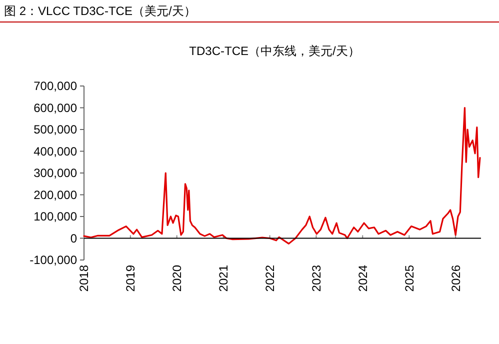 The height and width of the screenshot is (344, 499). Describe the element at coordinates (274, 51) in the screenshot. I see `chart-subtitle: TD3C-TCE（中东线，美元/天）` at that location.